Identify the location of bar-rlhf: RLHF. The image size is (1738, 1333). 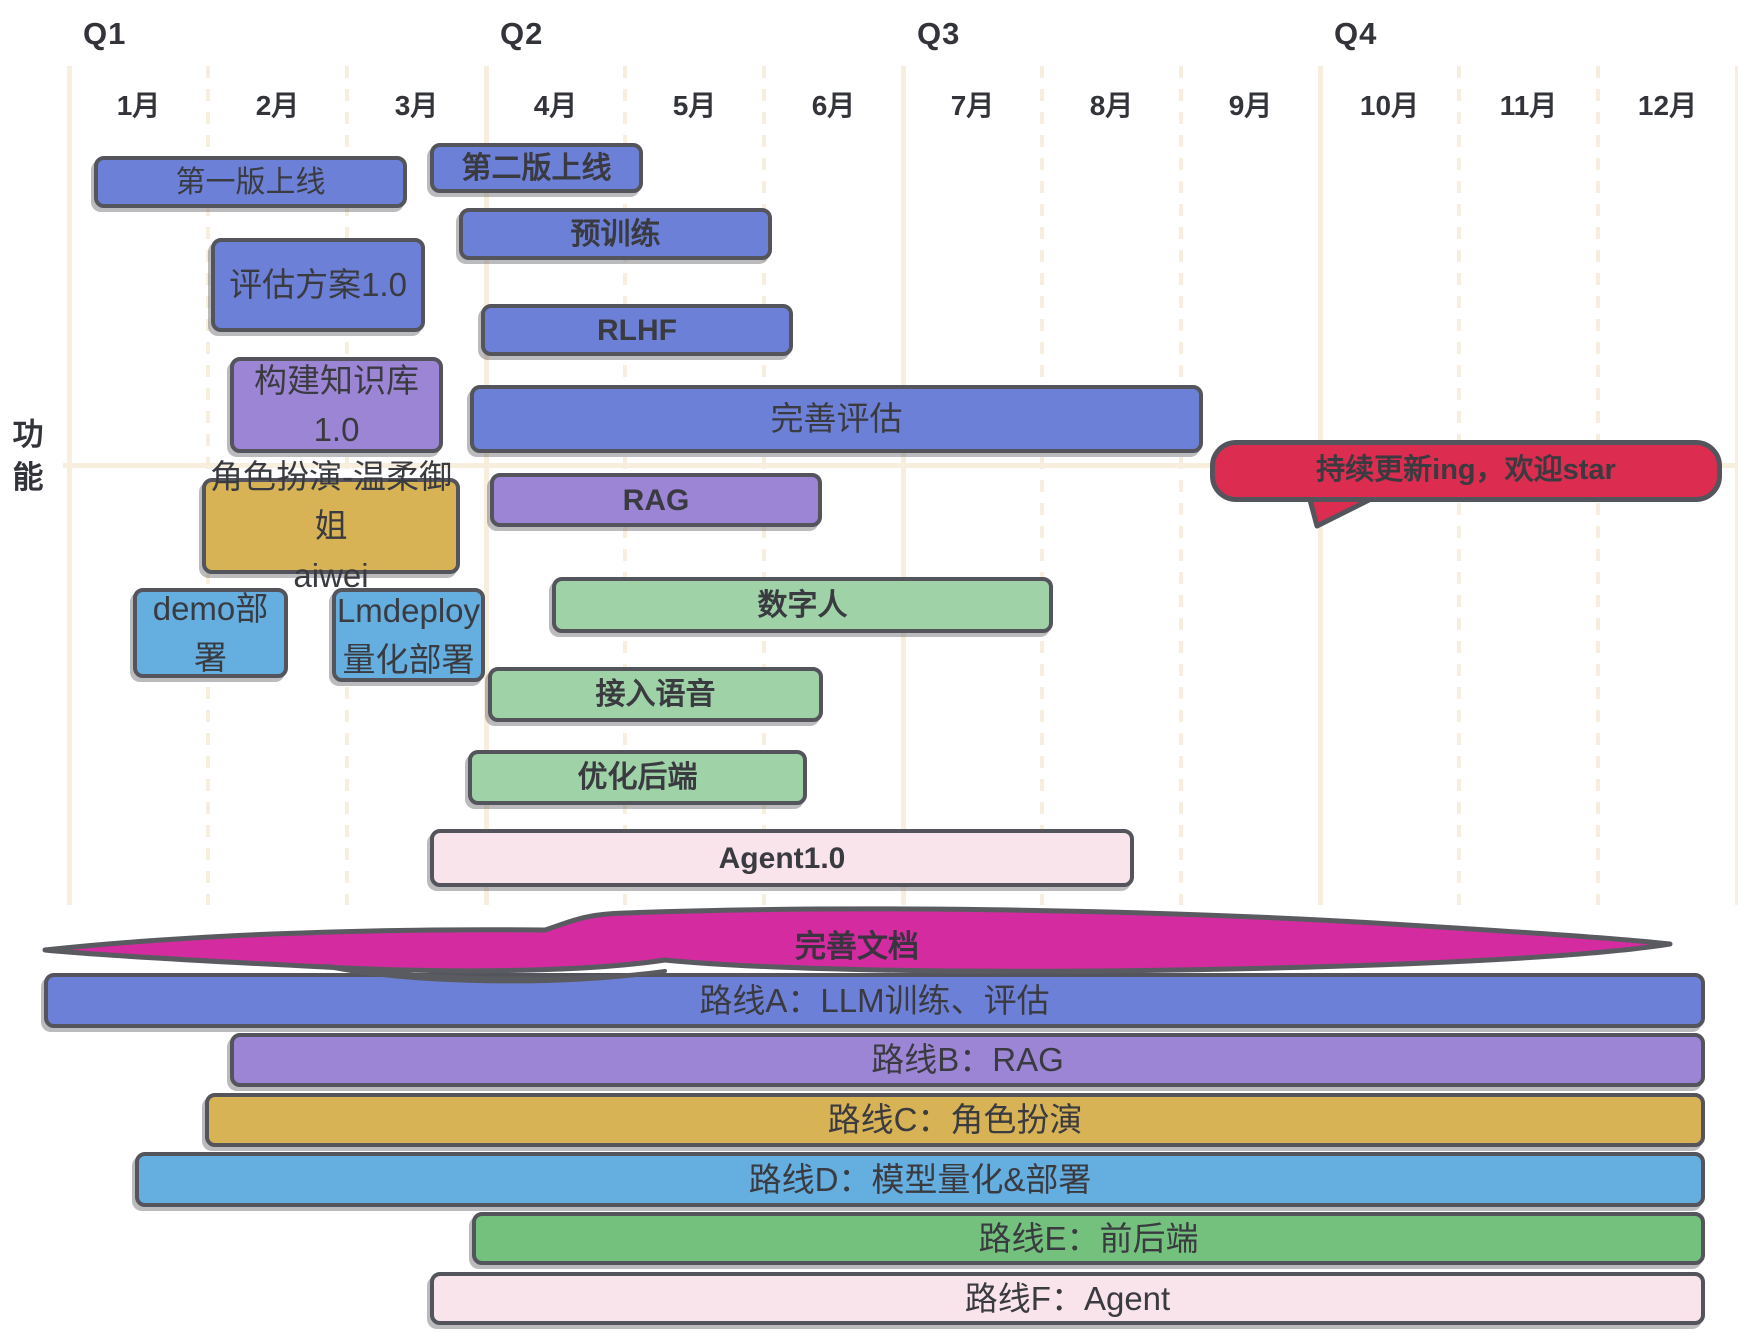
(637, 330).